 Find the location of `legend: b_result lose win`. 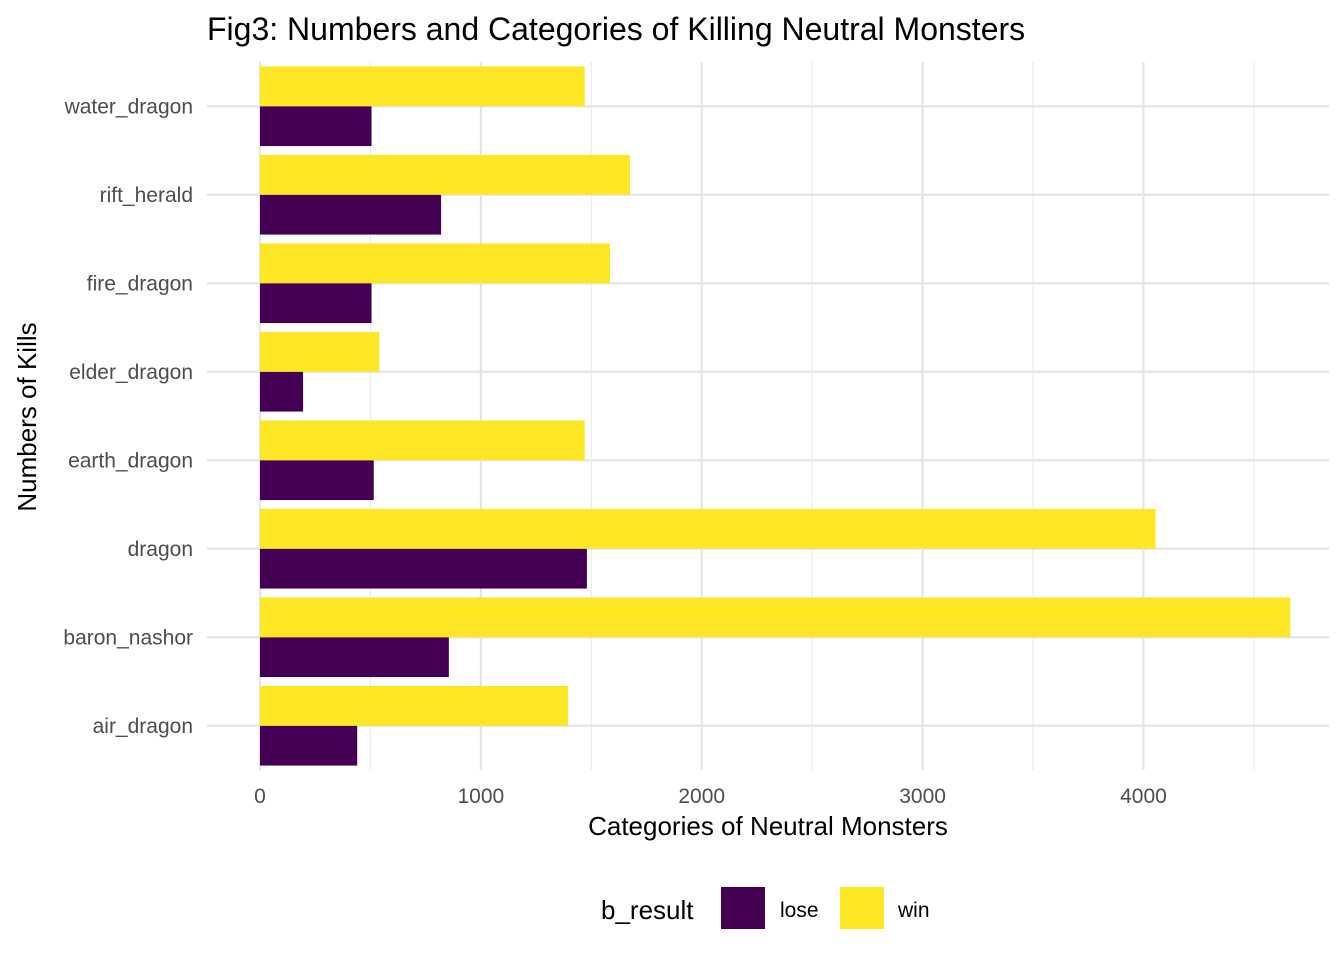

legend: b_result lose win is located at coordinates (765, 908).